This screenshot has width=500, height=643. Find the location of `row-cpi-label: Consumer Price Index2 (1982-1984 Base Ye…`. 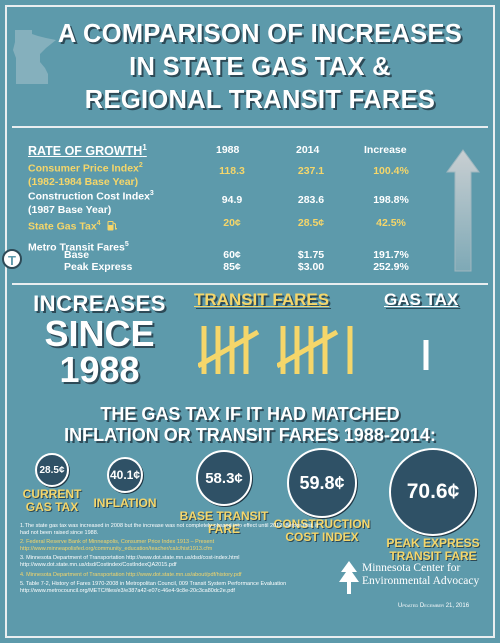

row-cpi-label: Consumer Price Index2 (1982-1984 Base Ye… is located at coordinates (85, 174).